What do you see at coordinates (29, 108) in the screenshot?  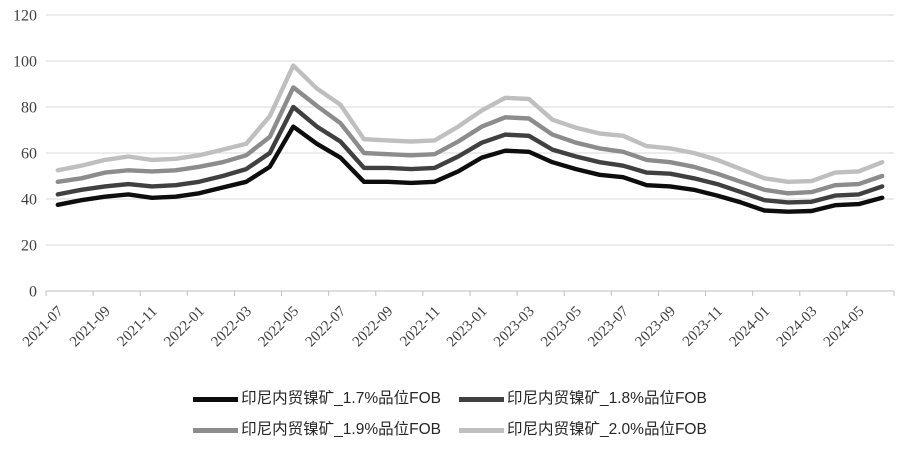 I see `y-axis-tick-label: 80` at bounding box center [29, 108].